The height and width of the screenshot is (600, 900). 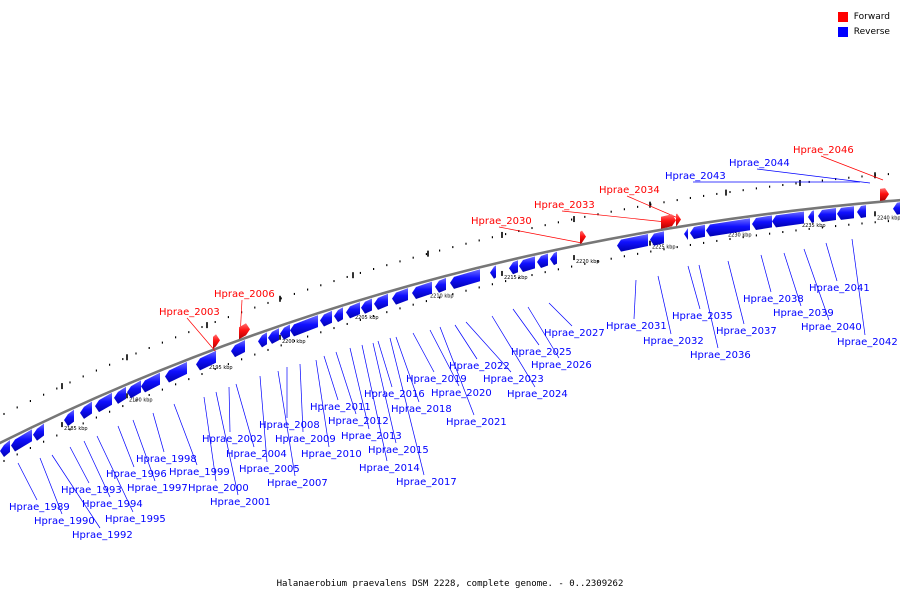 I want to click on reverse-gene-label: Hprae_2008, so click(x=289, y=425).